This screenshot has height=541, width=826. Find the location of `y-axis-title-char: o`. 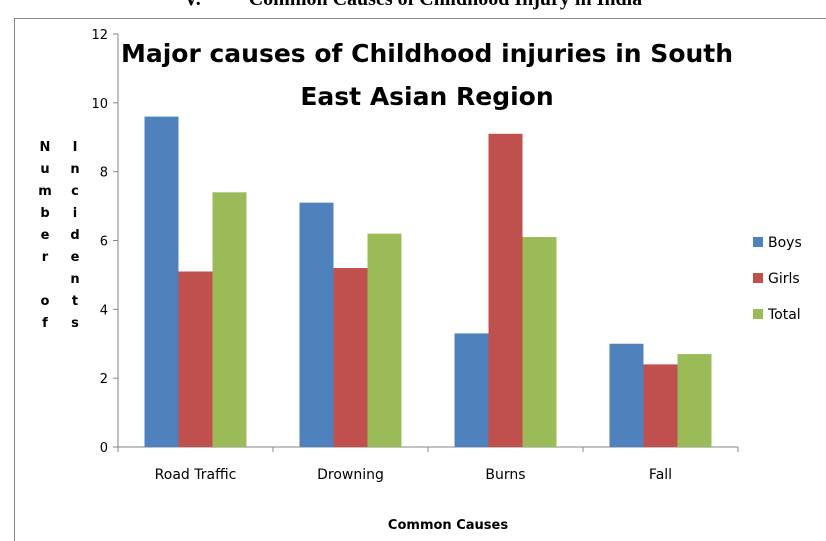

y-axis-title-char: o is located at coordinates (45, 301).